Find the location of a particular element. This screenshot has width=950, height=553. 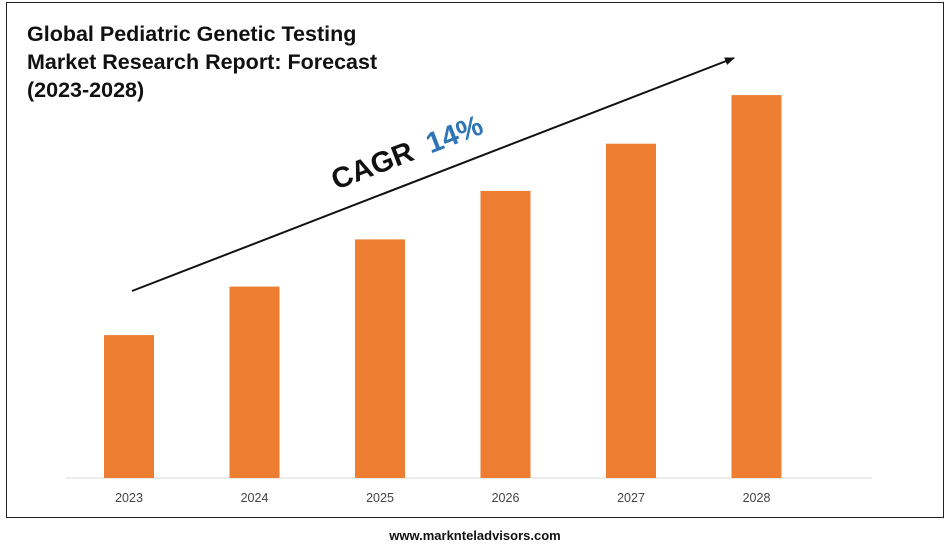

chart-title-line-1: Global Pediatric Genetic Testing is located at coordinates (192, 34).